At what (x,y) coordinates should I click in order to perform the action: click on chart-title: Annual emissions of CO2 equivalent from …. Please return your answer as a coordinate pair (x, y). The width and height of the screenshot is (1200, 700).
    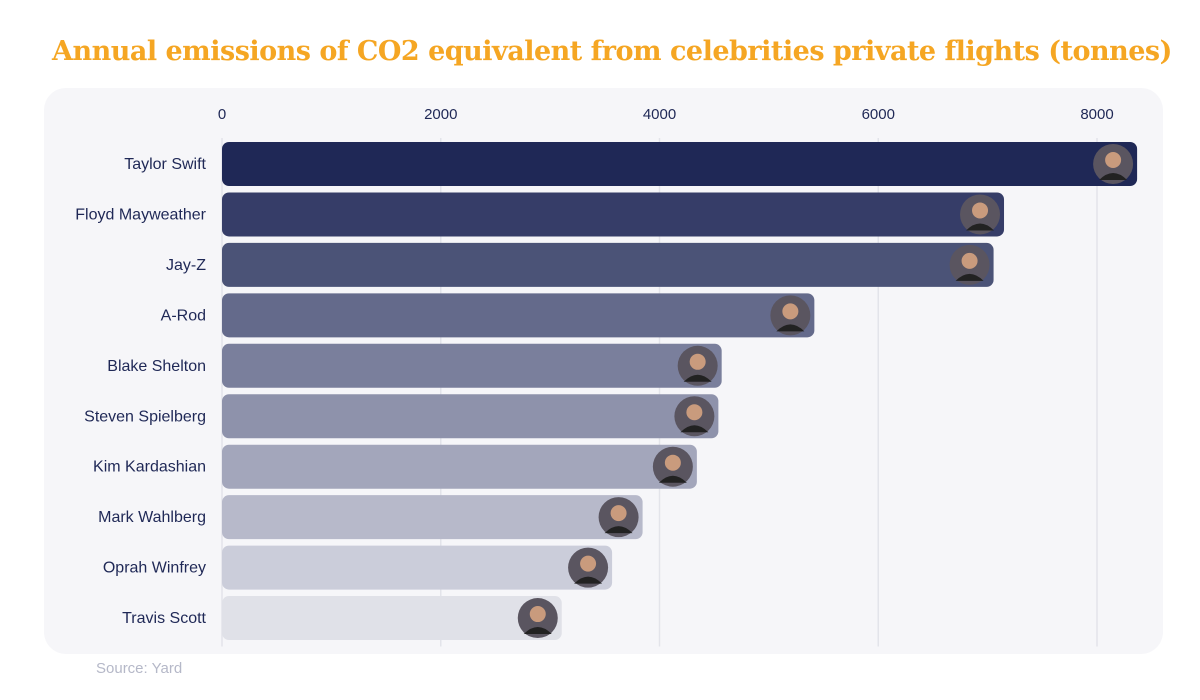
    Looking at the image, I should click on (612, 51).